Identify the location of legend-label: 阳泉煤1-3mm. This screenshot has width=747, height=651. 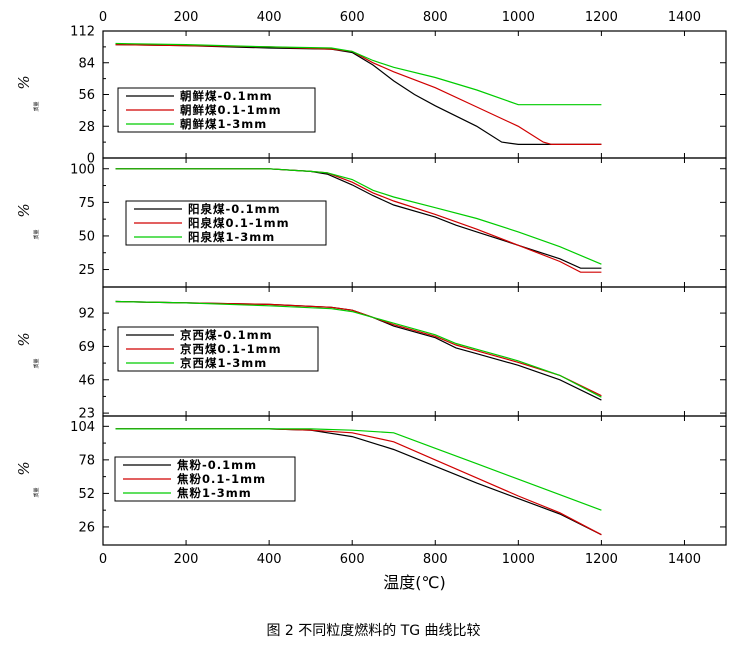
(231, 237).